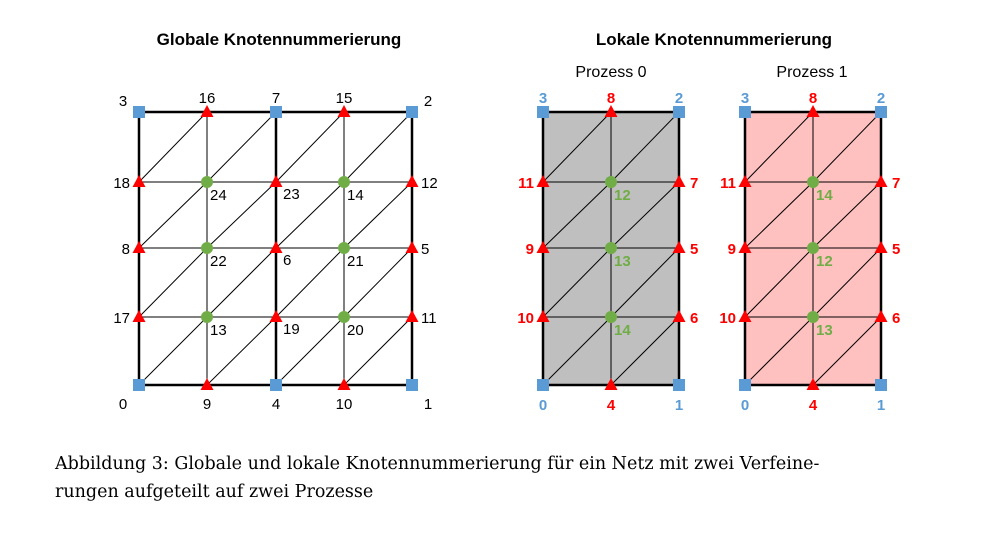  What do you see at coordinates (526, 183) in the screenshot?
I see `edge-node-label: 11` at bounding box center [526, 183].